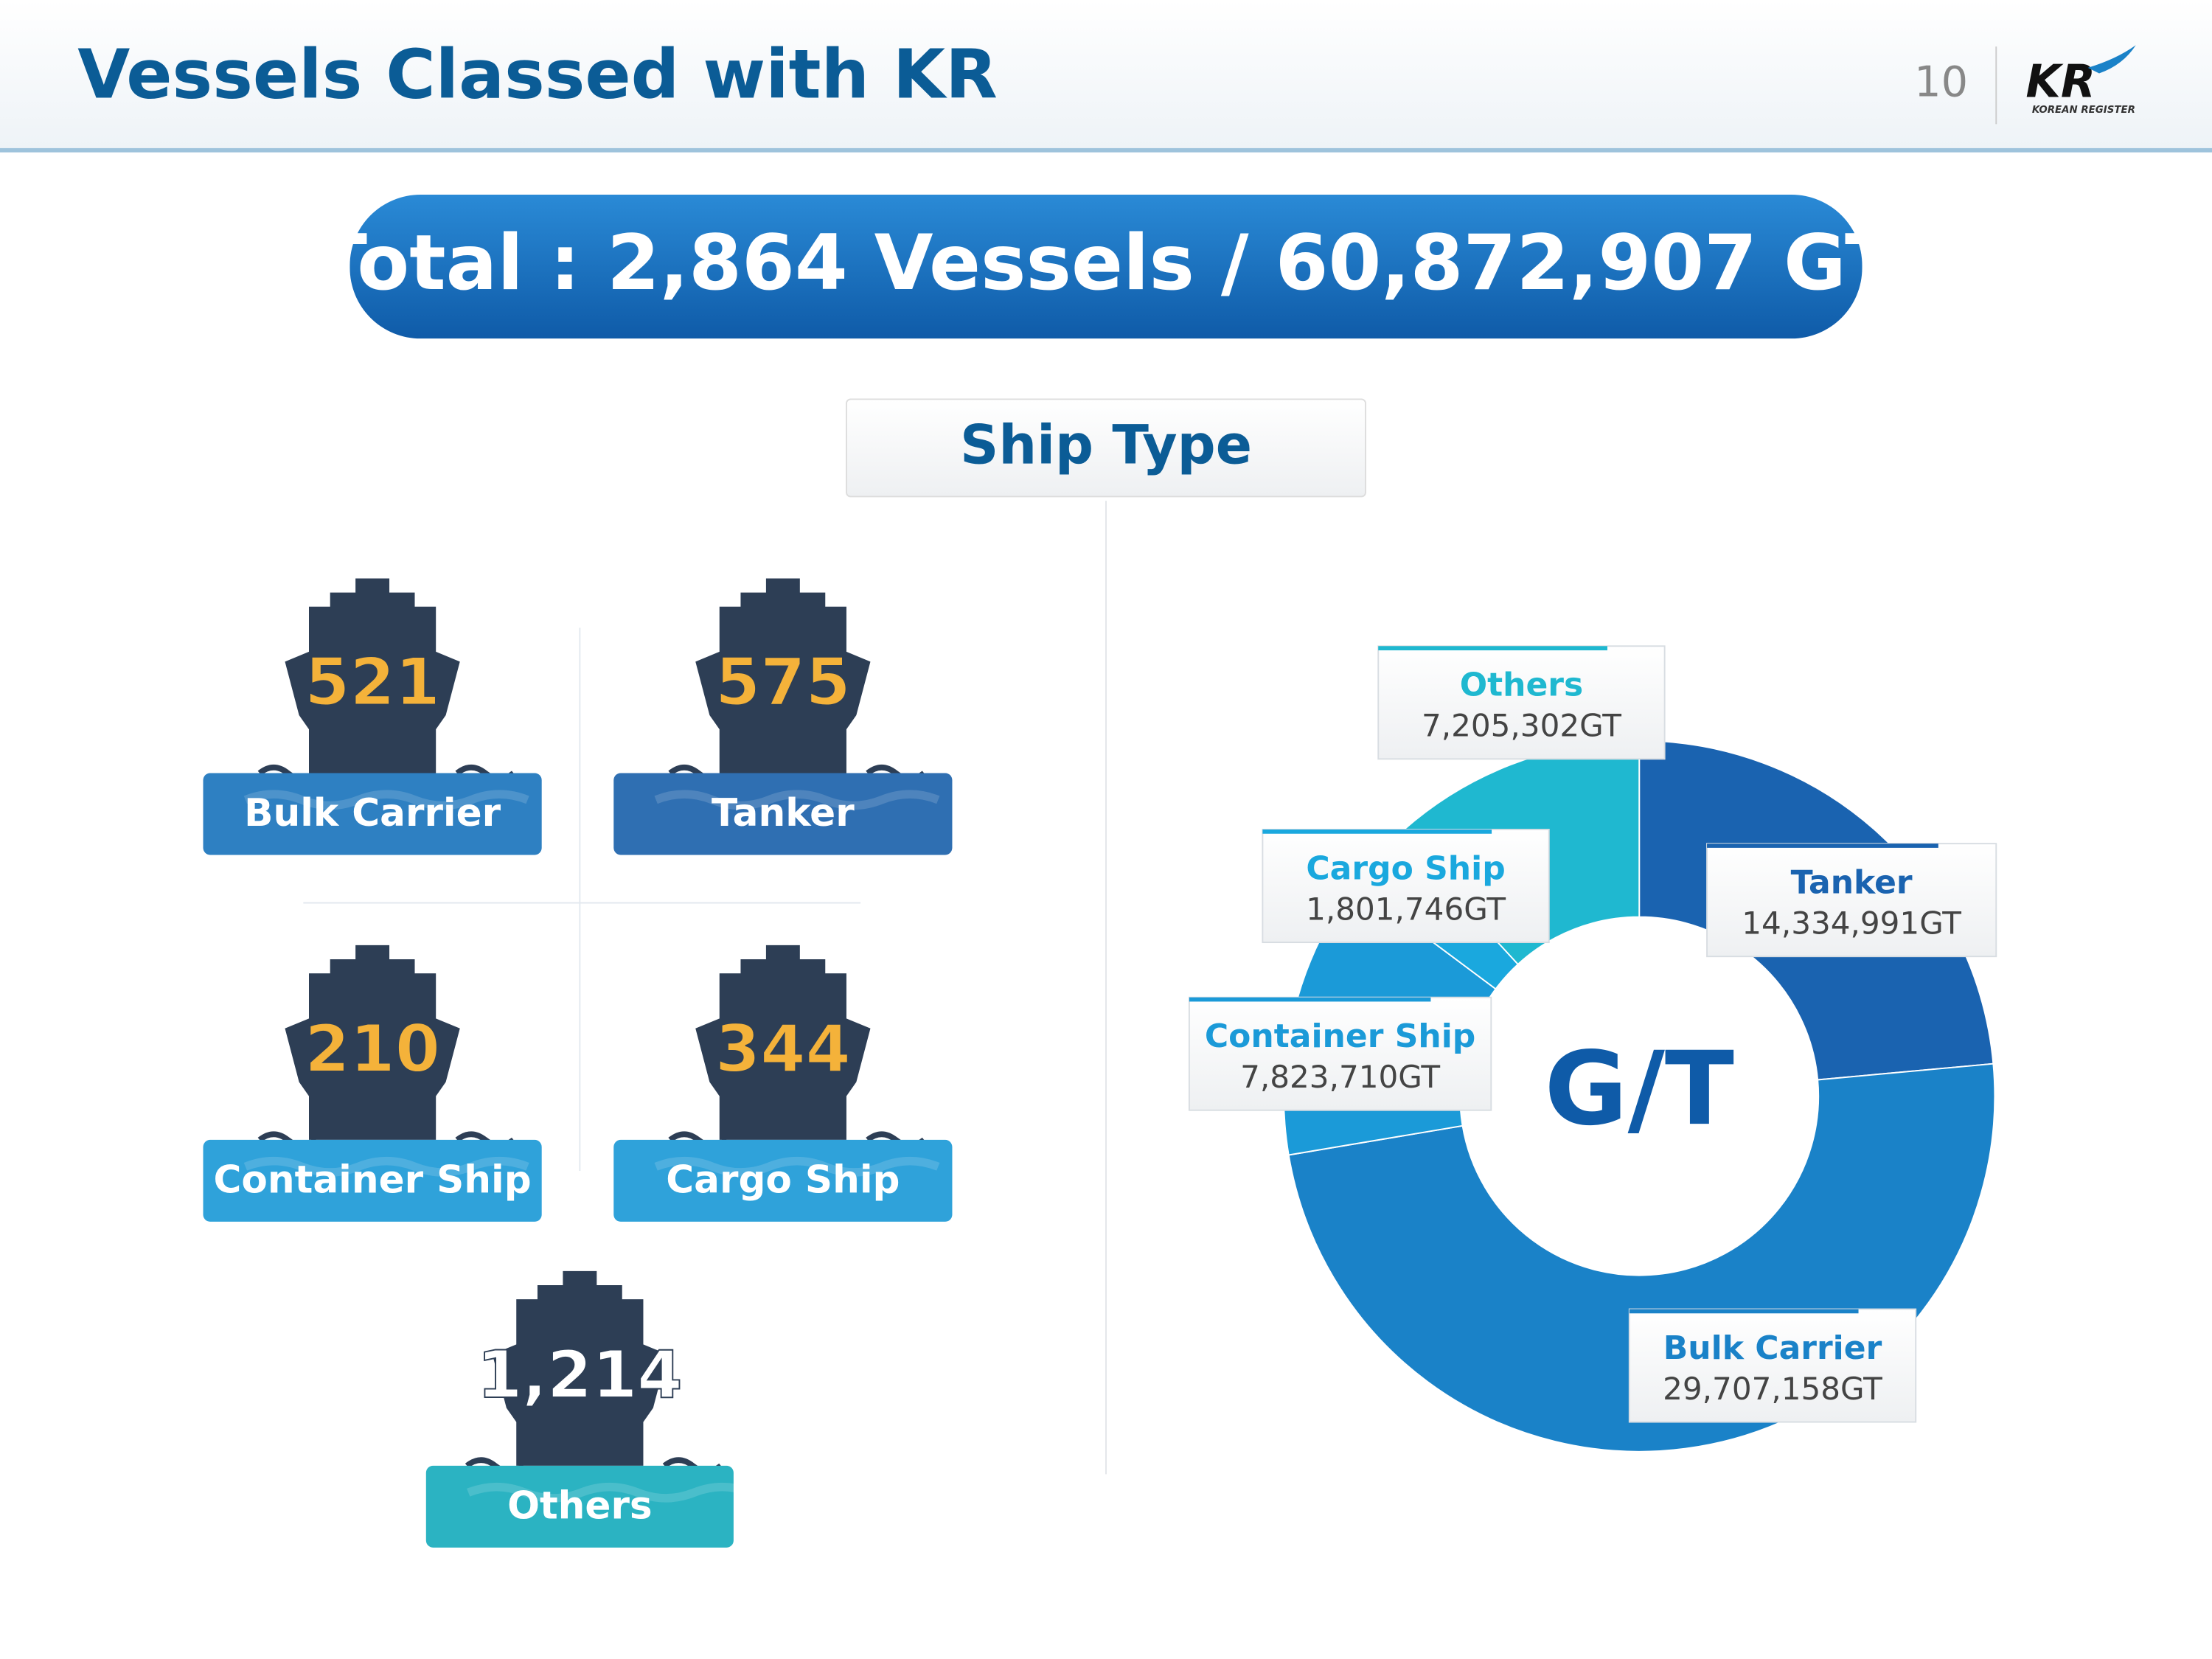  I want to click on vessel-card: 575 Tanker, so click(783, 716).